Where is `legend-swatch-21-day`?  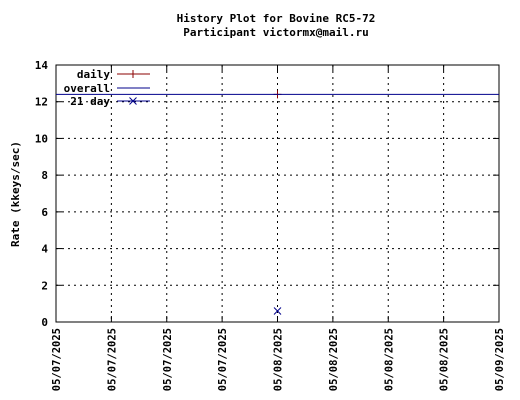
legend-swatch-21-day is located at coordinates (133, 101).